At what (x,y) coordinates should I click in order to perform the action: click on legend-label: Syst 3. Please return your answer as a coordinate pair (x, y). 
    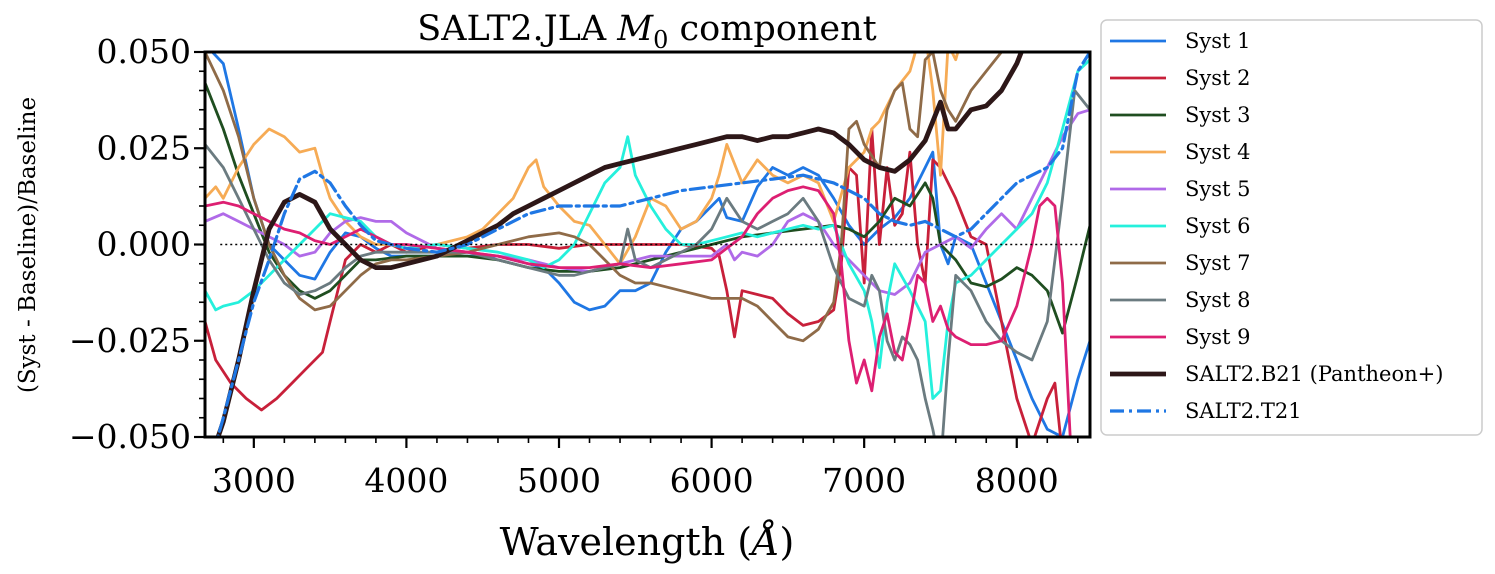
    Looking at the image, I should click on (1218, 115).